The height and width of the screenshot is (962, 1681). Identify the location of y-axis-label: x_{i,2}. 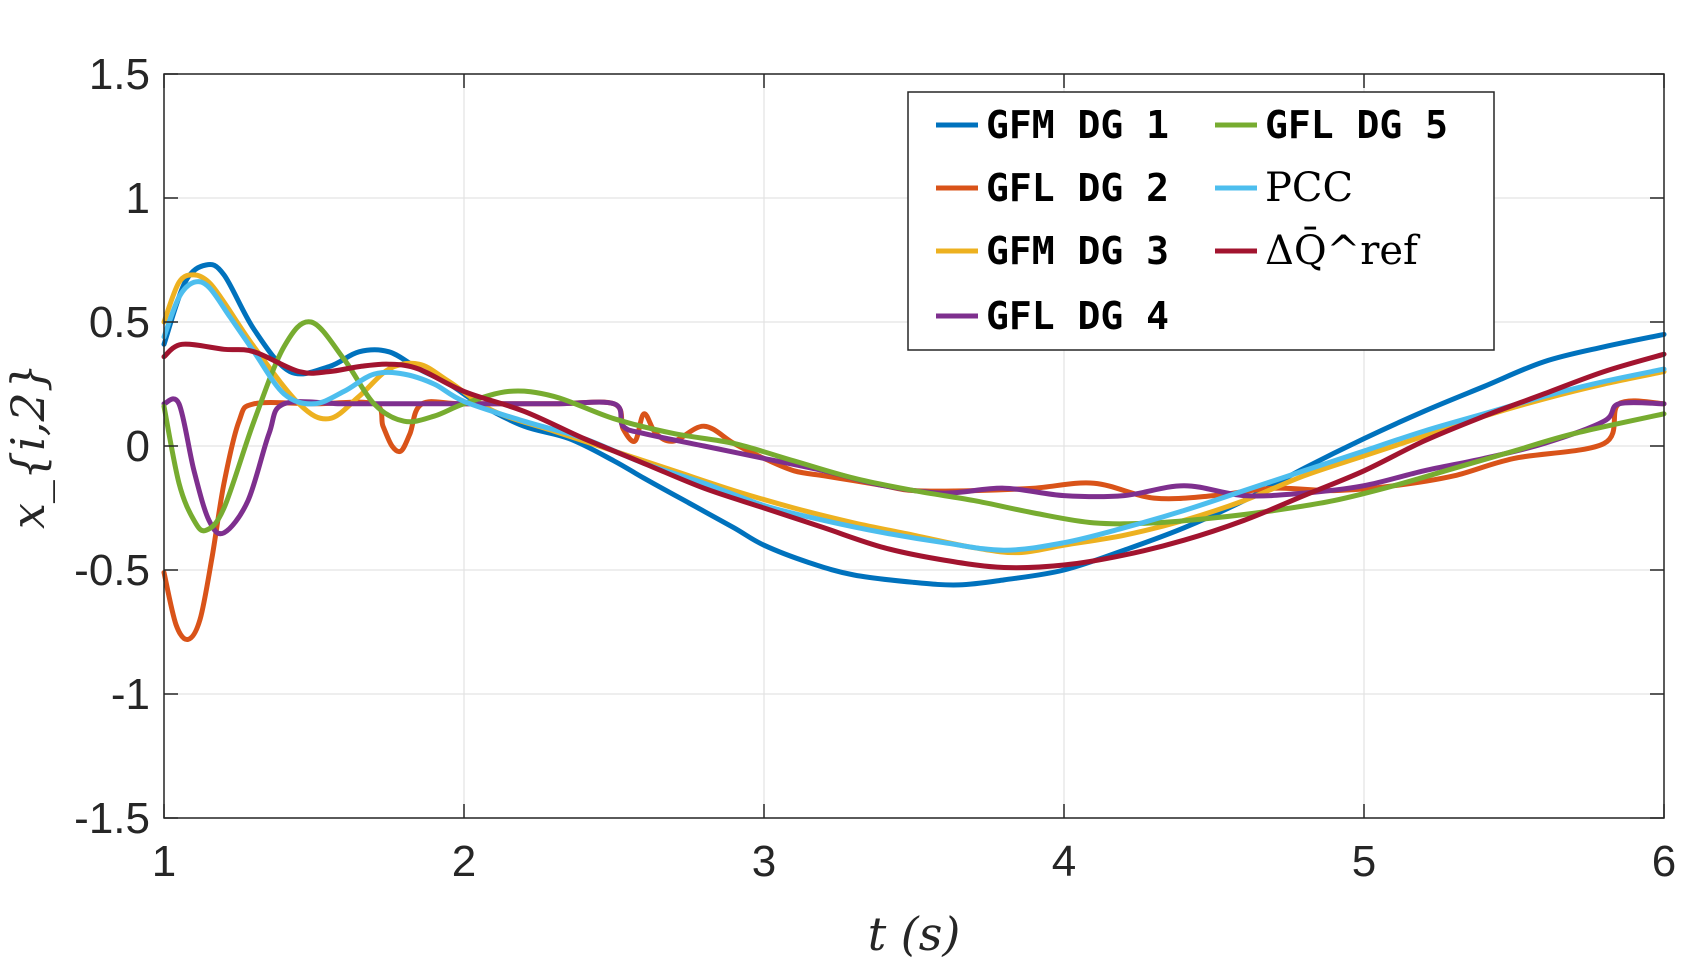
(28, 446).